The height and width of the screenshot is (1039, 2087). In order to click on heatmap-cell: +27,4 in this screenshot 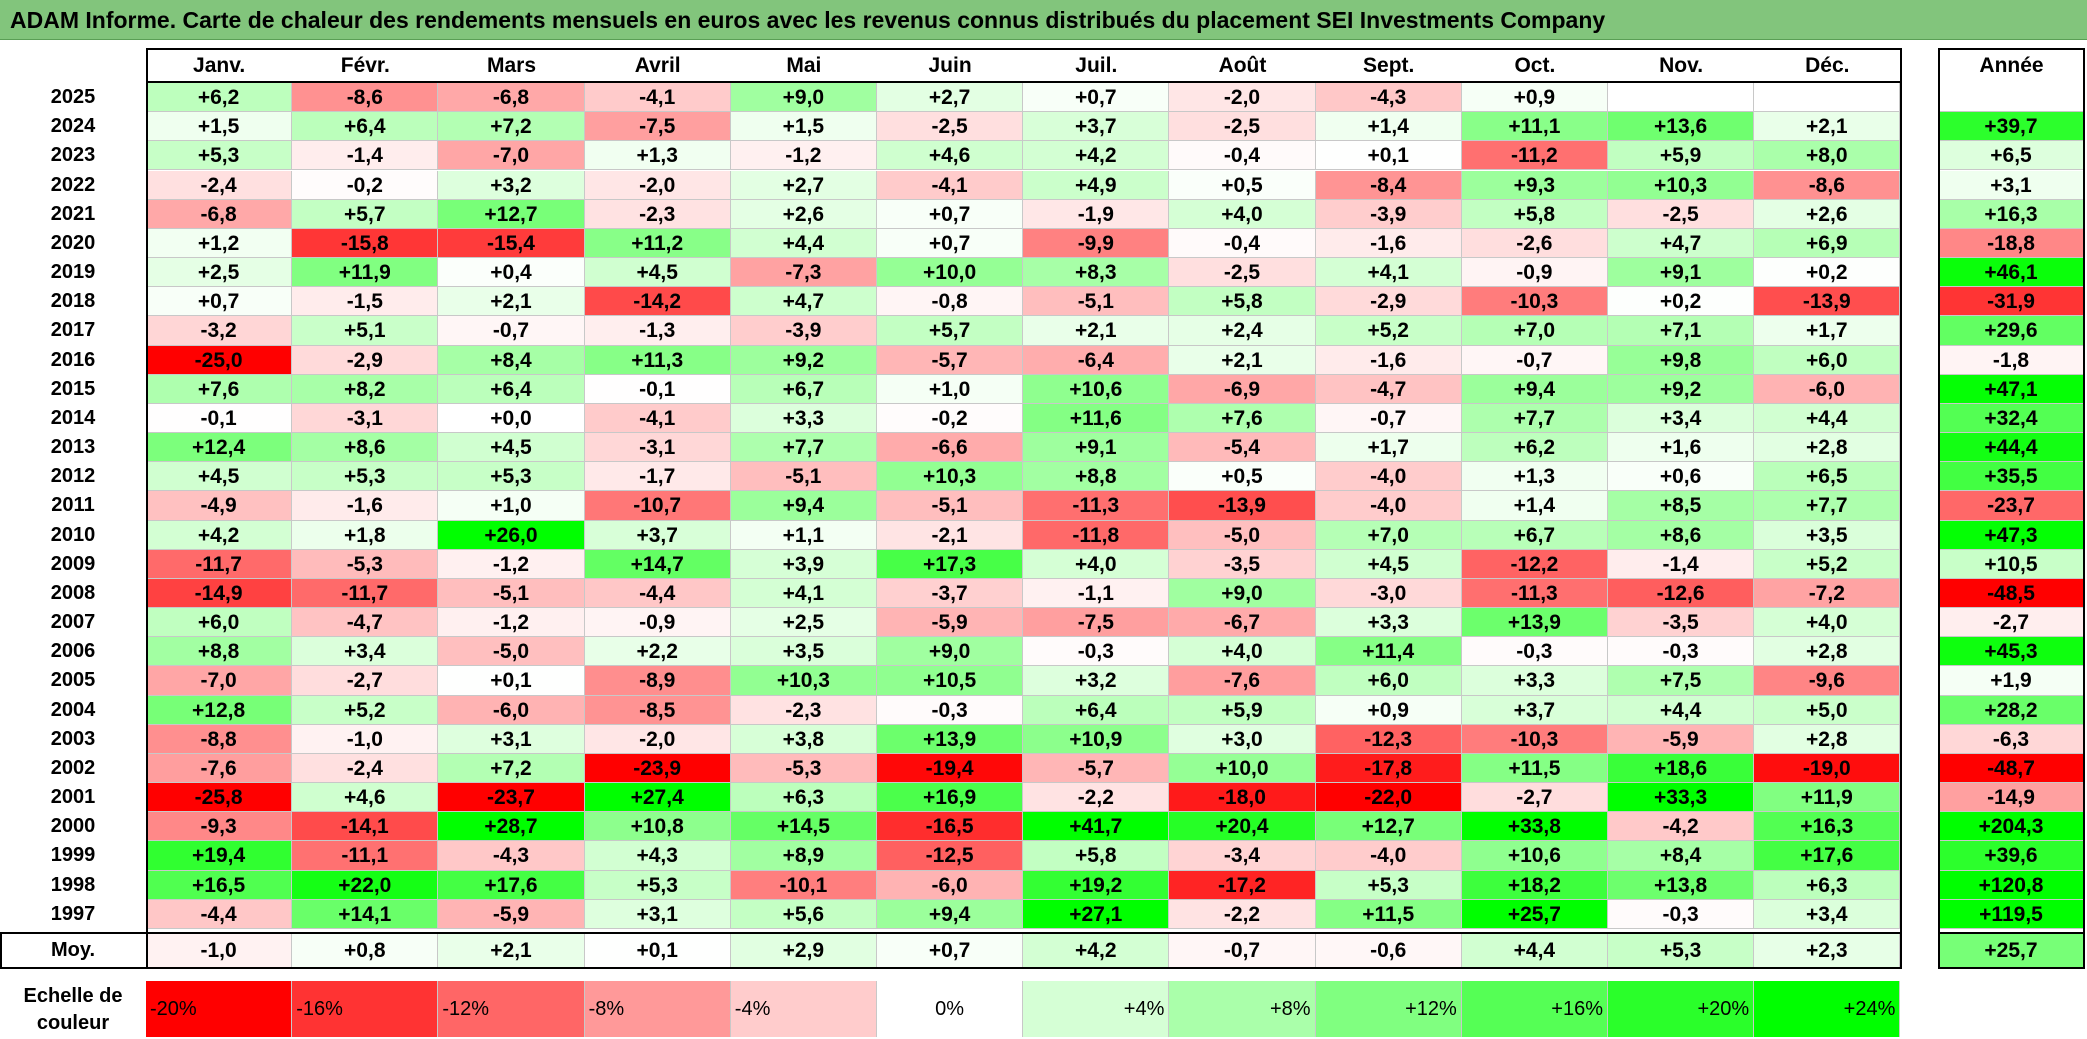, I will do `click(657, 798)`.